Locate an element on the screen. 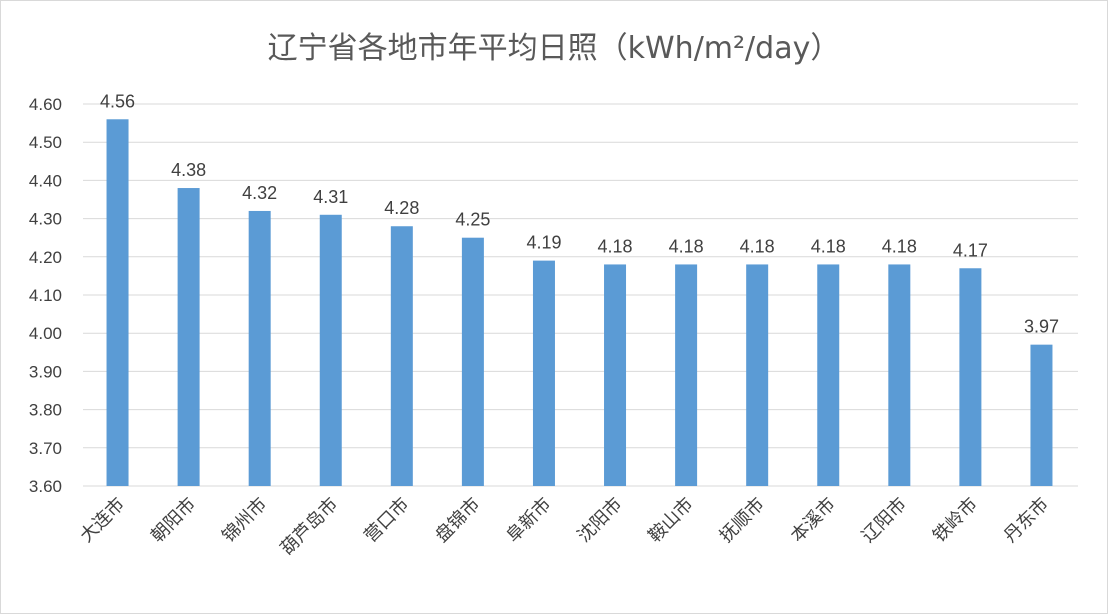 This screenshot has width=1108, height=614. x-category-label: 抚顺市 is located at coordinates (742, 520).